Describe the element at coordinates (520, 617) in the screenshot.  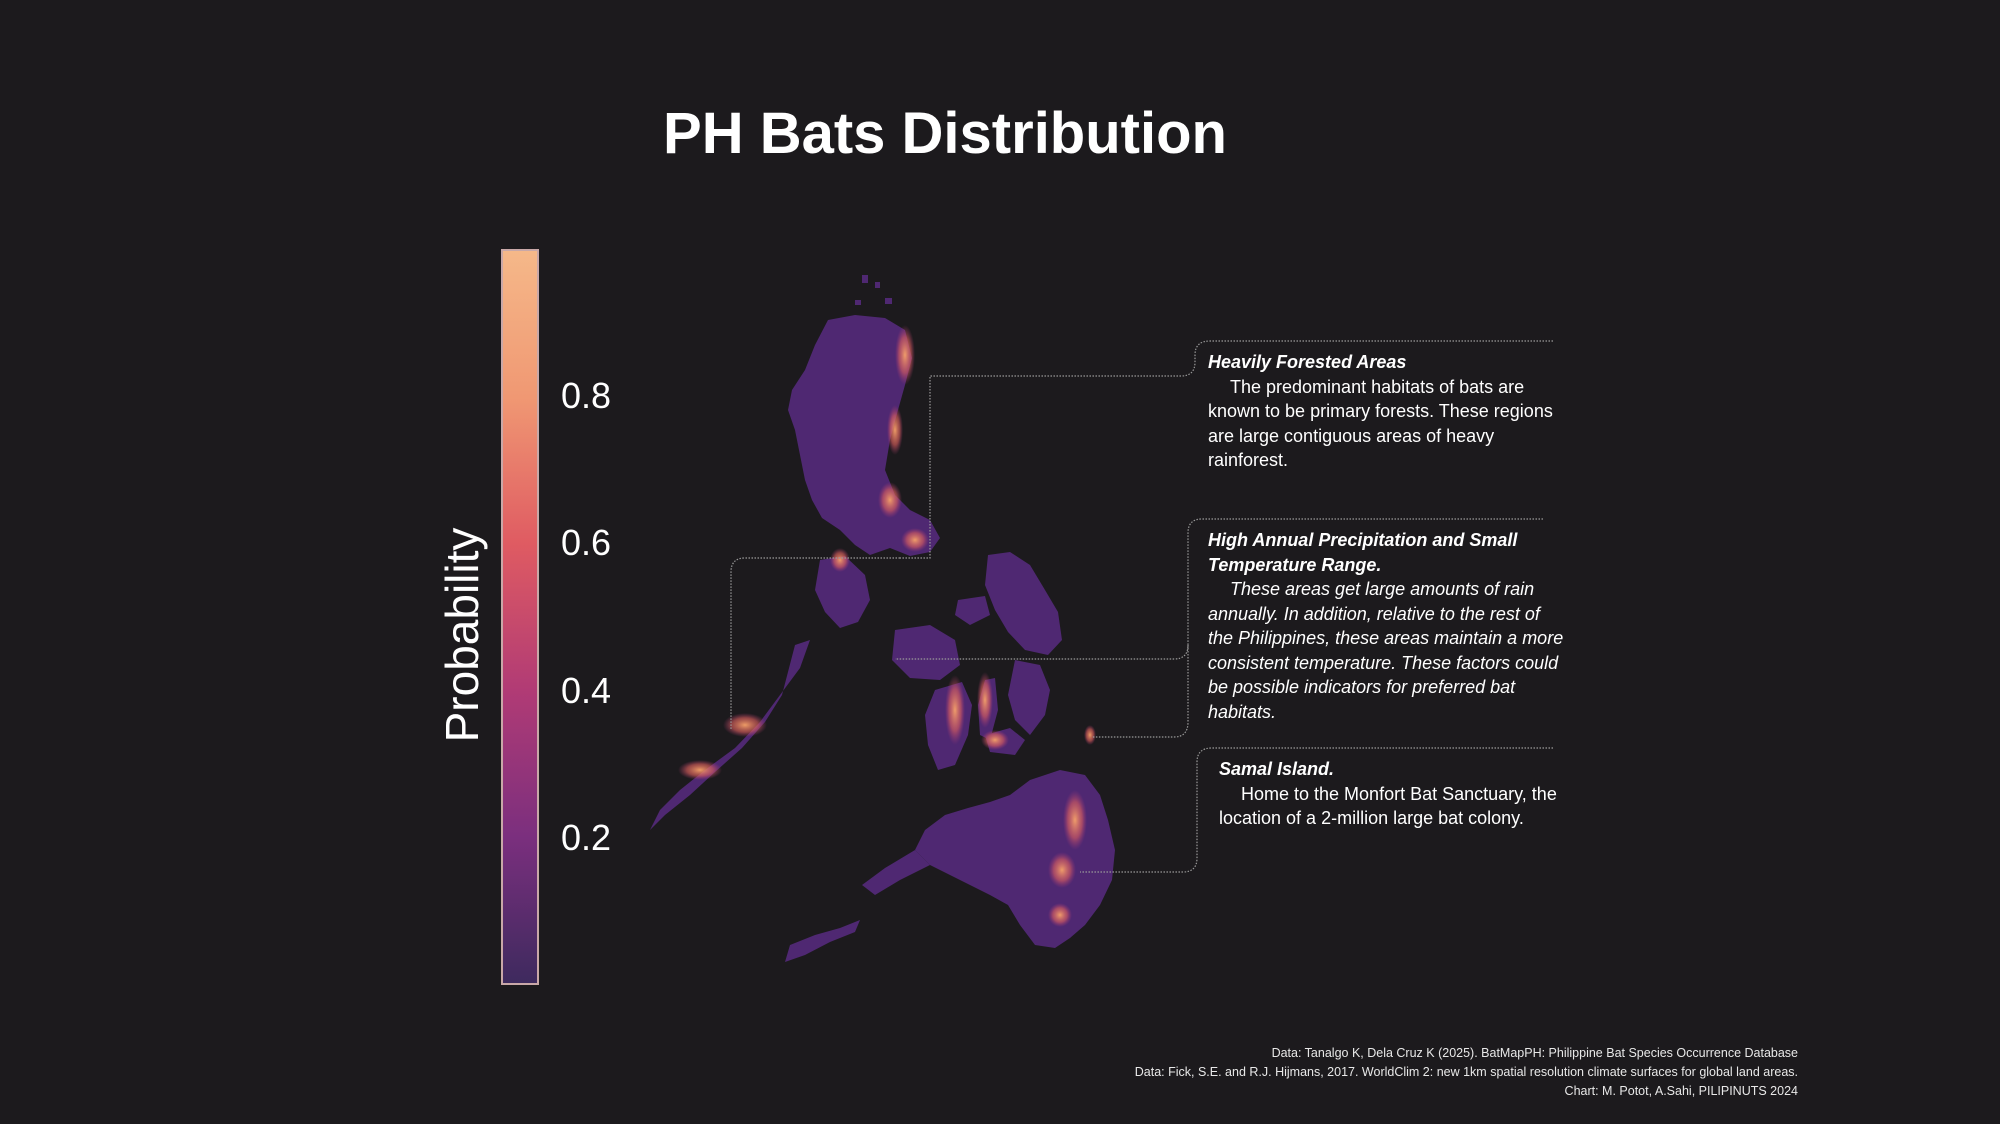
I see `probability-colorbar` at that location.